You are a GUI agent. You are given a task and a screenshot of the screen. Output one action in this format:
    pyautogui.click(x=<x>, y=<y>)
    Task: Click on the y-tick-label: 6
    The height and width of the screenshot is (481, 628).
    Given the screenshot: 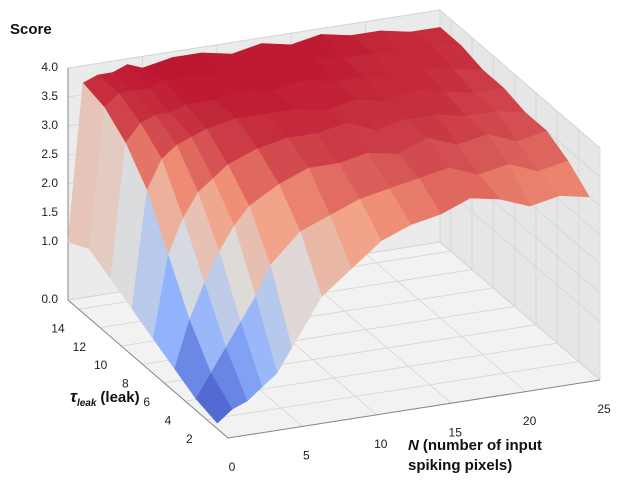 What is the action you would take?
    pyautogui.click(x=146, y=402)
    